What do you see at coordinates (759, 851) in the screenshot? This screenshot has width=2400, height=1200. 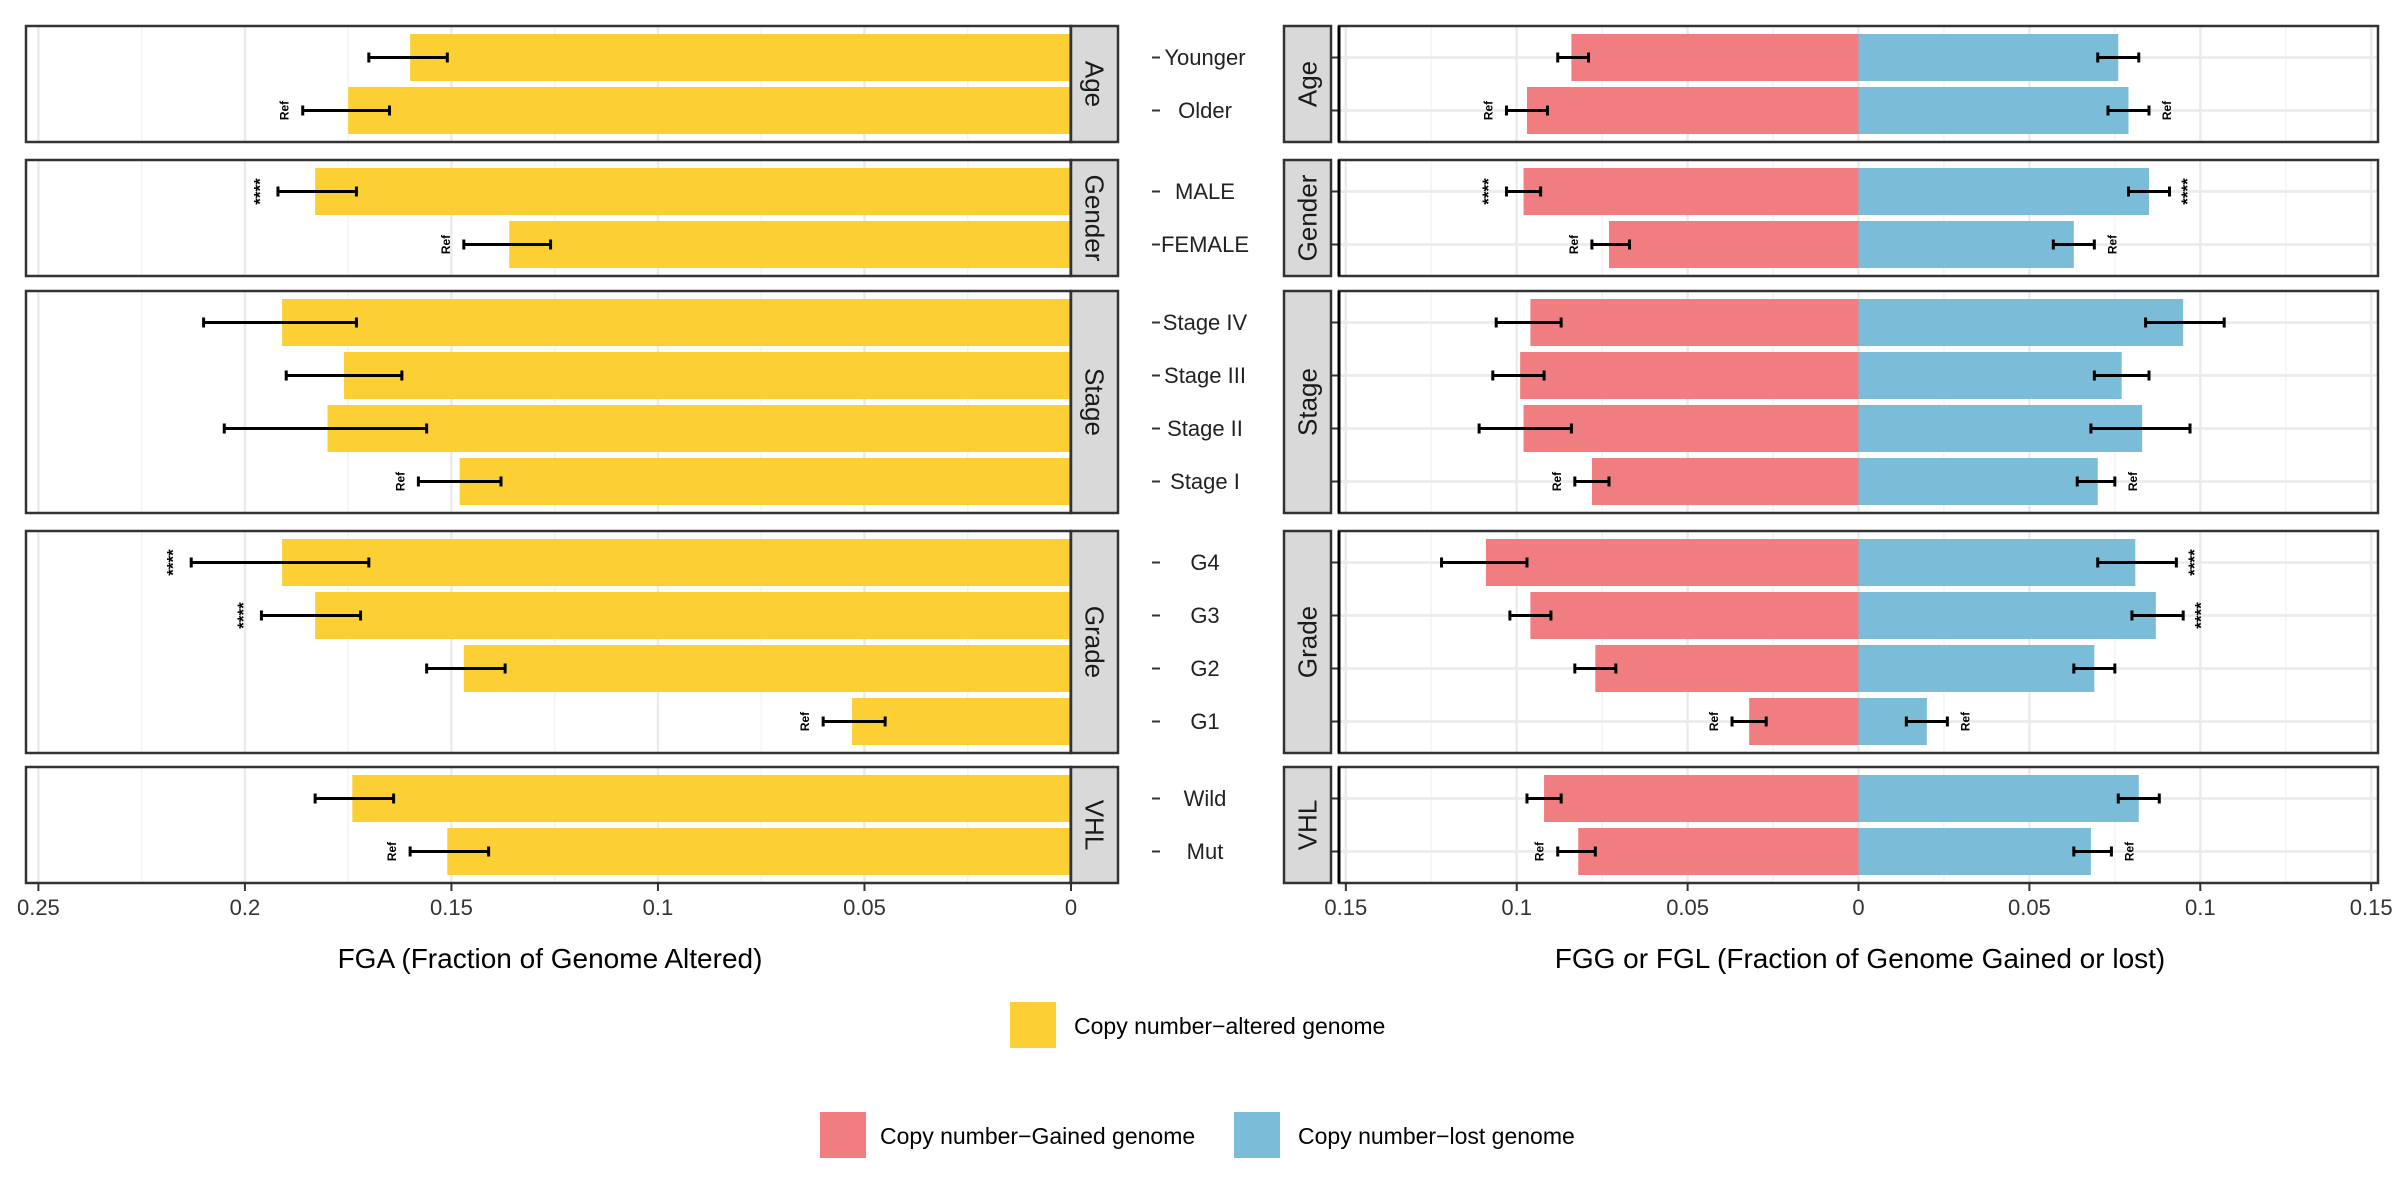 I see `bar-fga-mut` at bounding box center [759, 851].